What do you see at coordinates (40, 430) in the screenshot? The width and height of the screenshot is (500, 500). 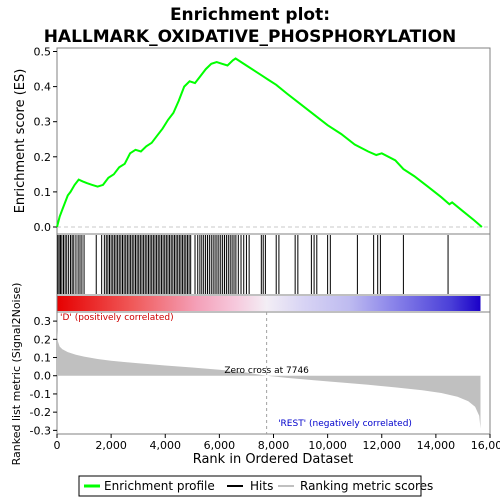 I see `rank-y-tick-label: -0.3` at bounding box center [40, 430].